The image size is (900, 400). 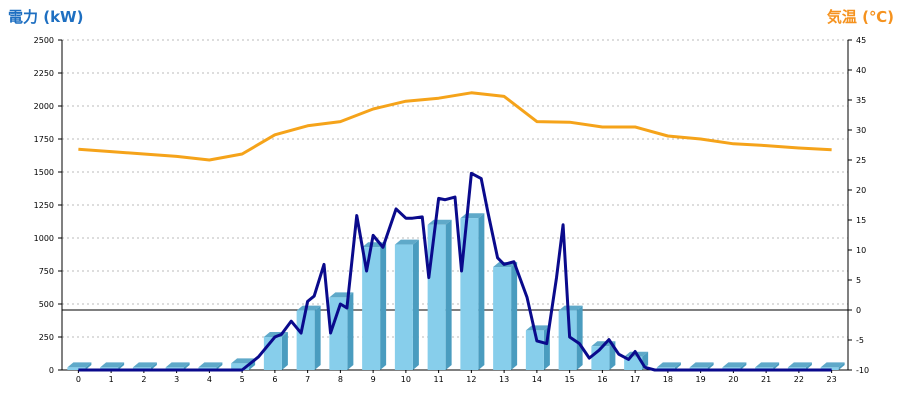 I want to click on left-tick-label: 1500, so click(x=44, y=172).